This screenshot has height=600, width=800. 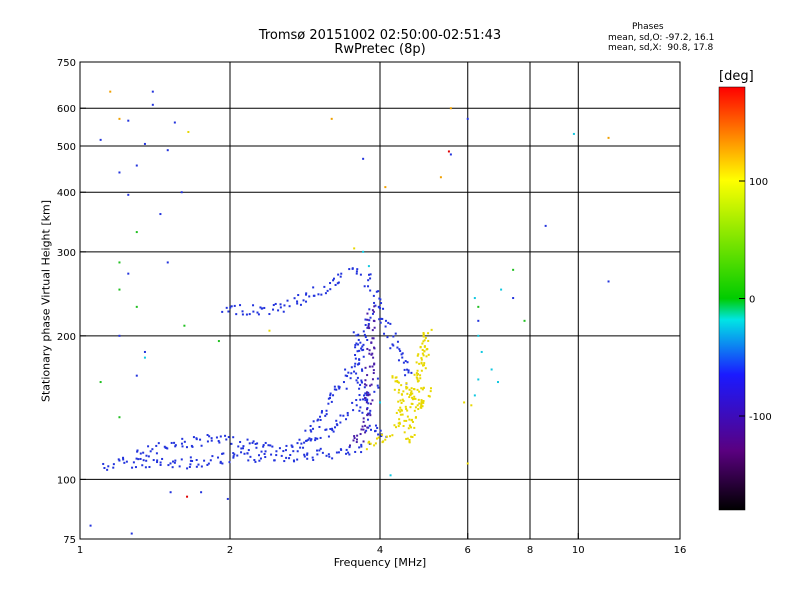 What do you see at coordinates (71, 302) in the screenshot?
I see `y-axis-ticks: 75 100 200 300 400 500 600 750` at bounding box center [71, 302].